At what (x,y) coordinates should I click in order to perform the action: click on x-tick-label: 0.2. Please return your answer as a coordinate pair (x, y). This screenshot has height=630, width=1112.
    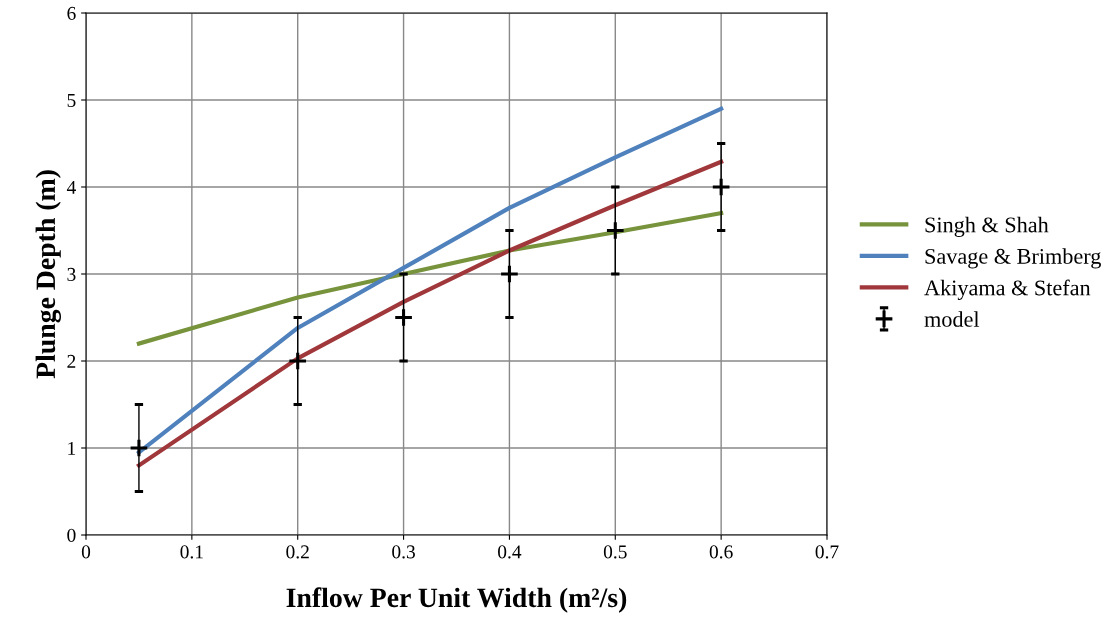
    Looking at the image, I should click on (297, 552).